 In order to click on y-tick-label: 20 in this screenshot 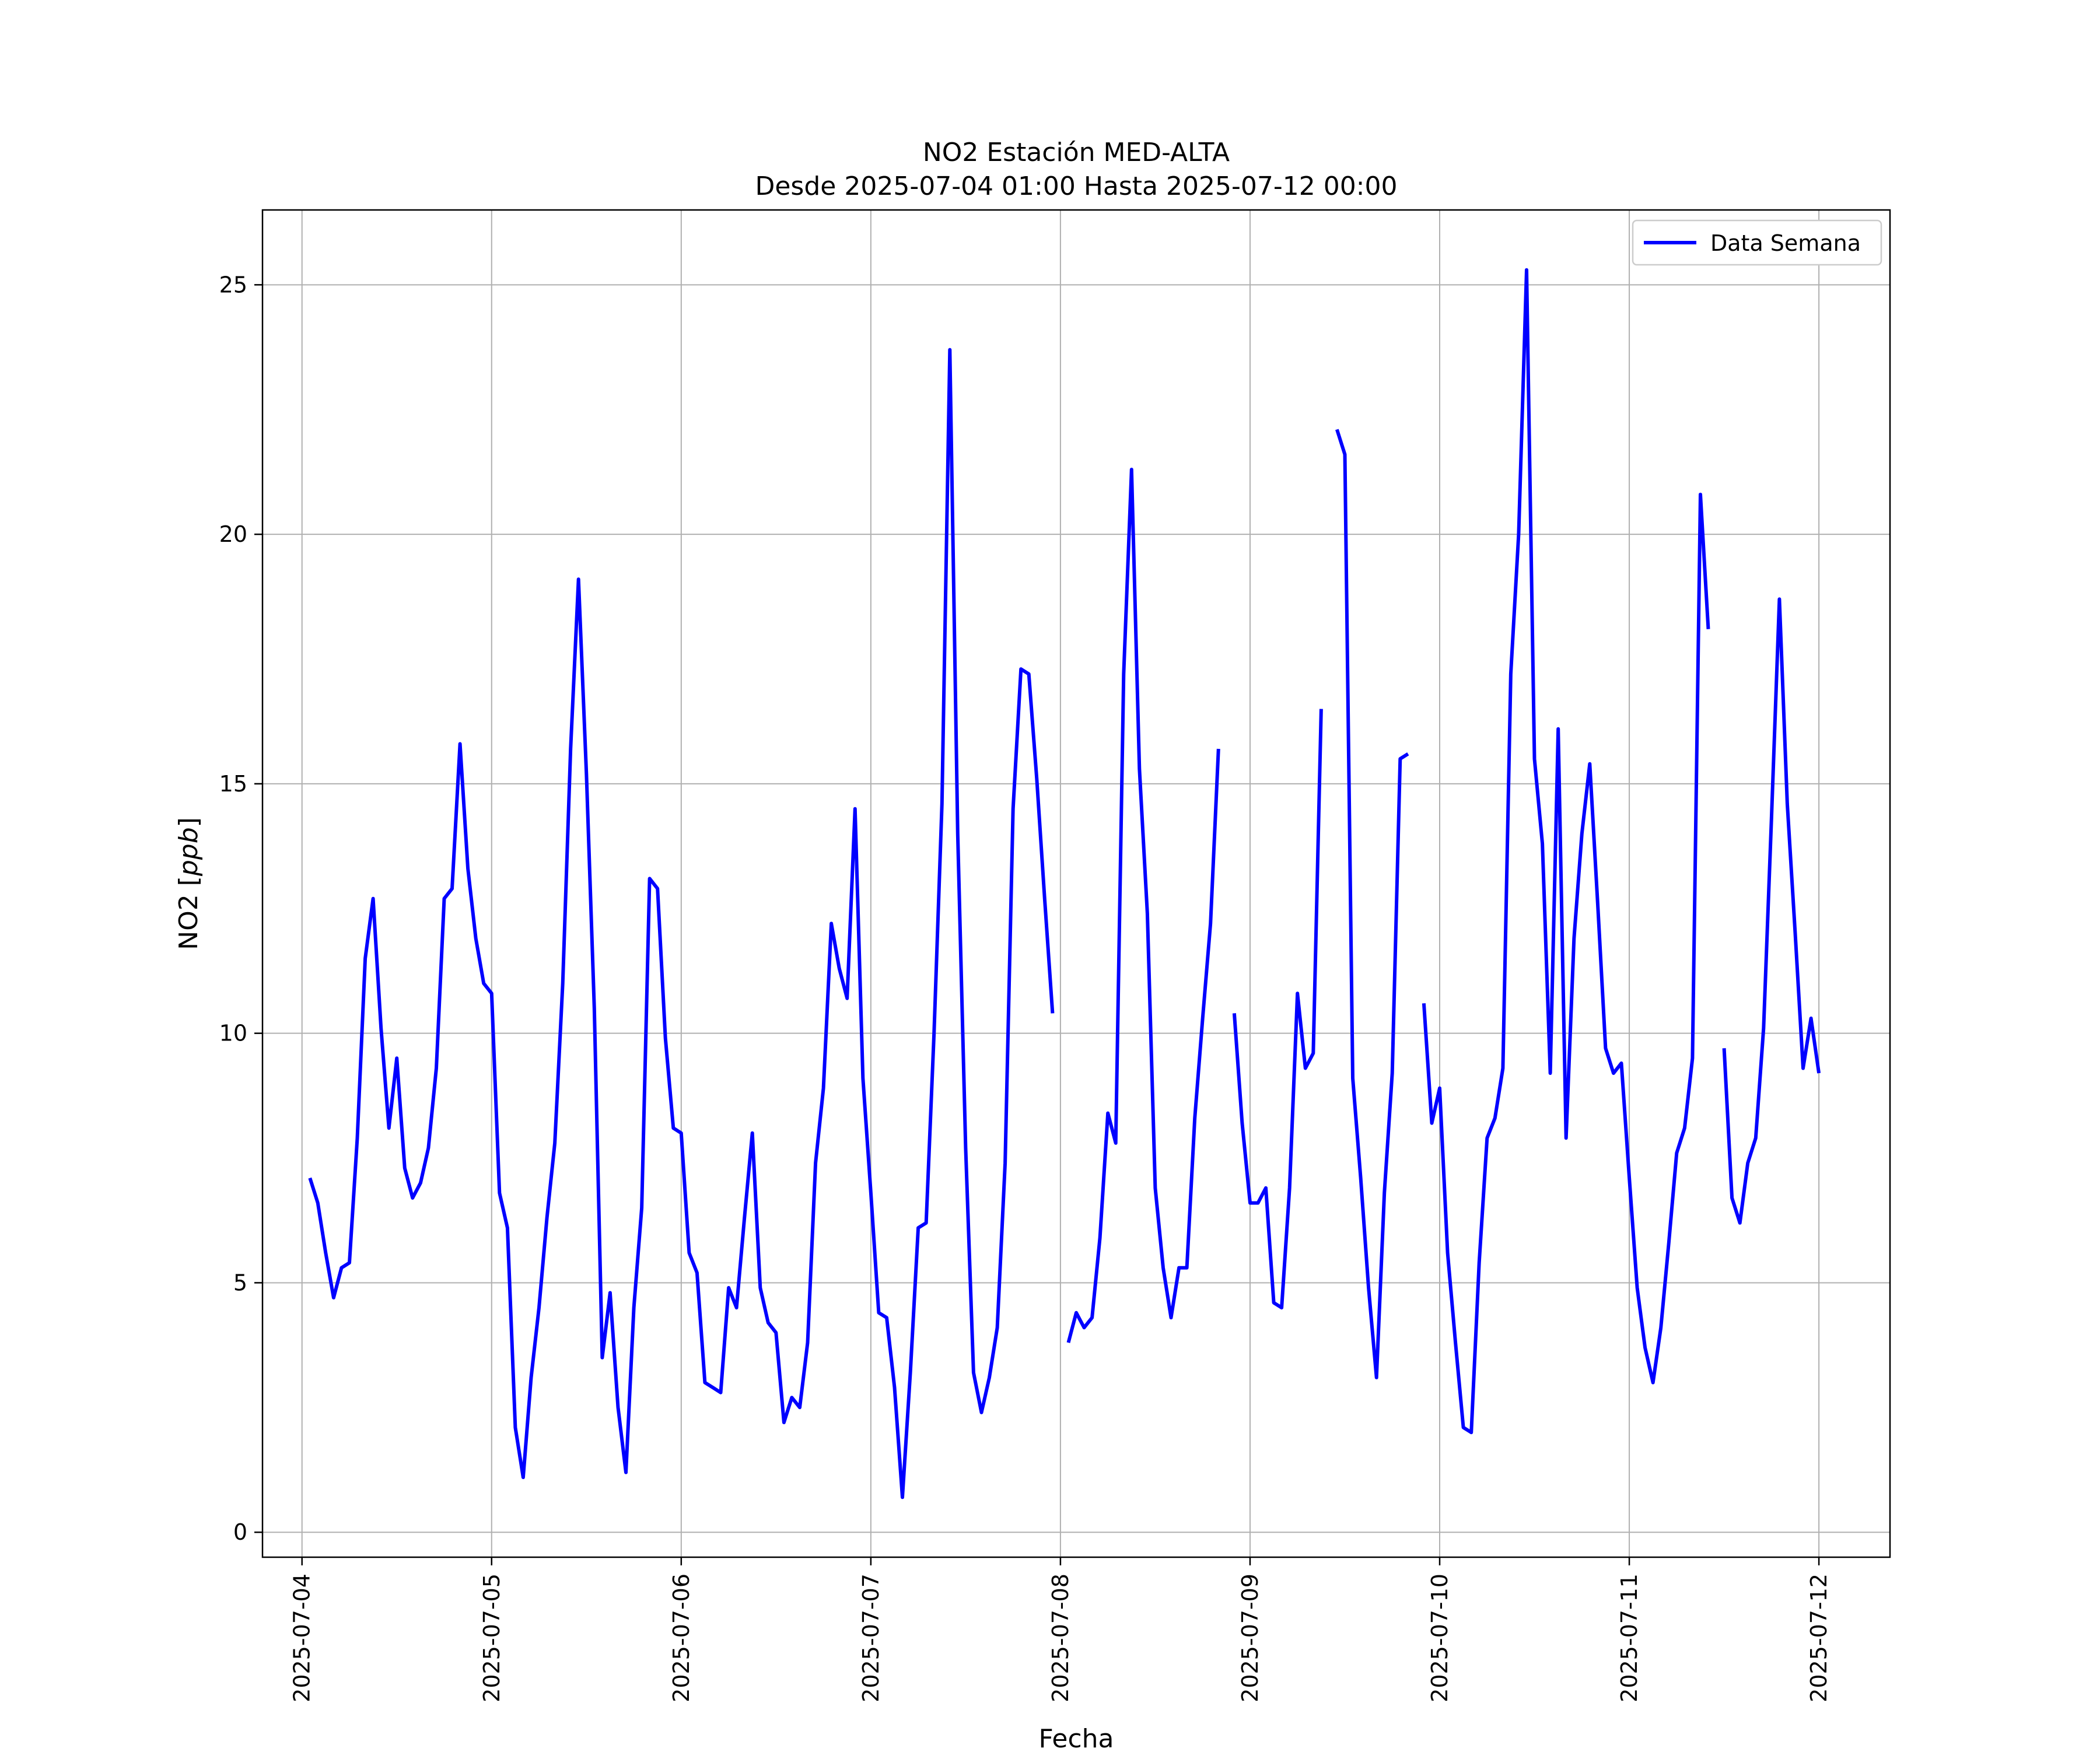, I will do `click(233, 534)`.